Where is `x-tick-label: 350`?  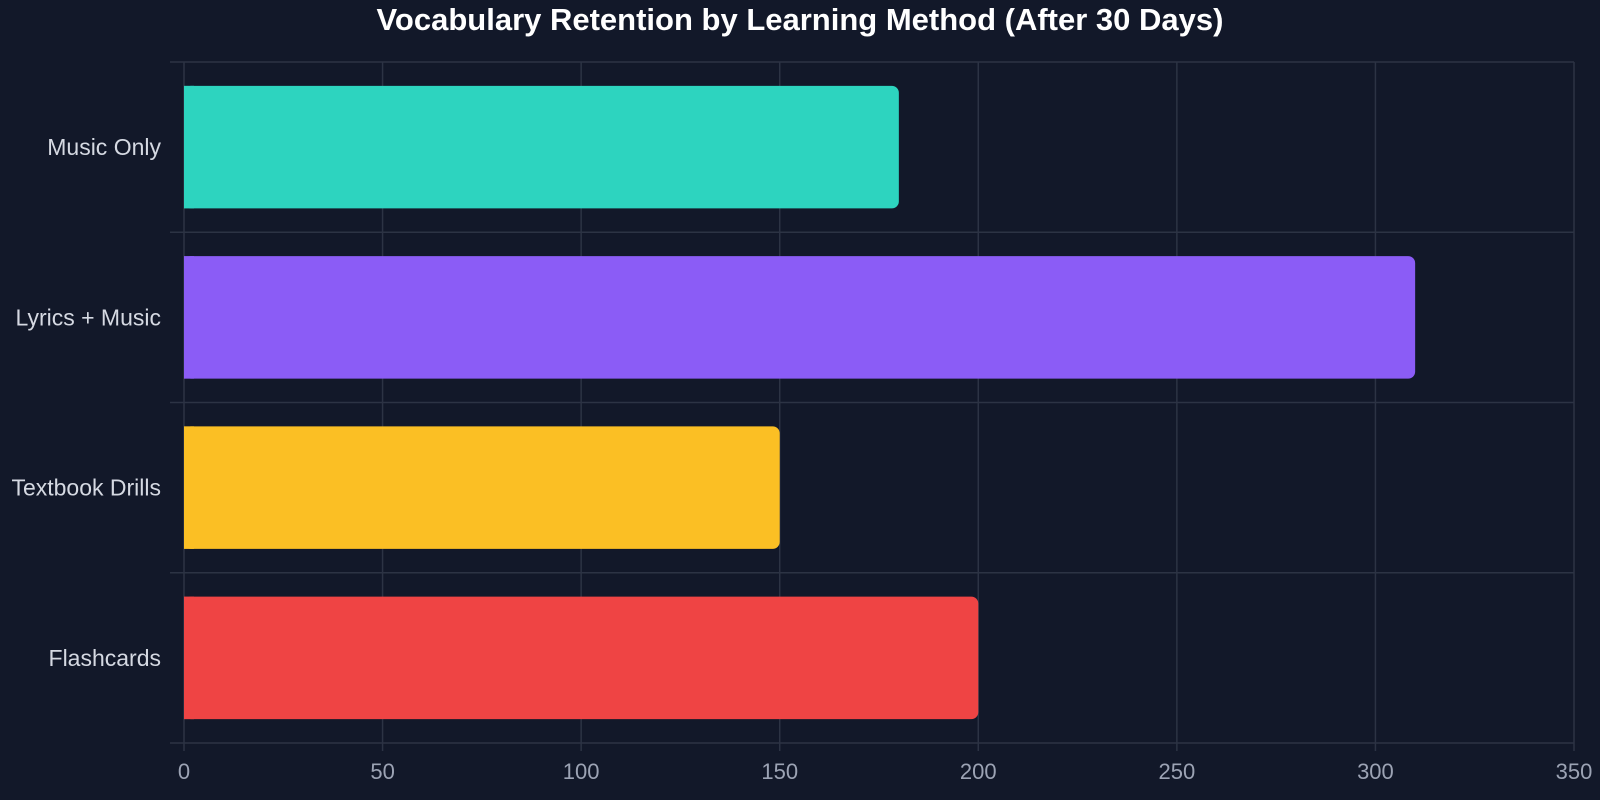 x-tick-label: 350 is located at coordinates (1574, 771).